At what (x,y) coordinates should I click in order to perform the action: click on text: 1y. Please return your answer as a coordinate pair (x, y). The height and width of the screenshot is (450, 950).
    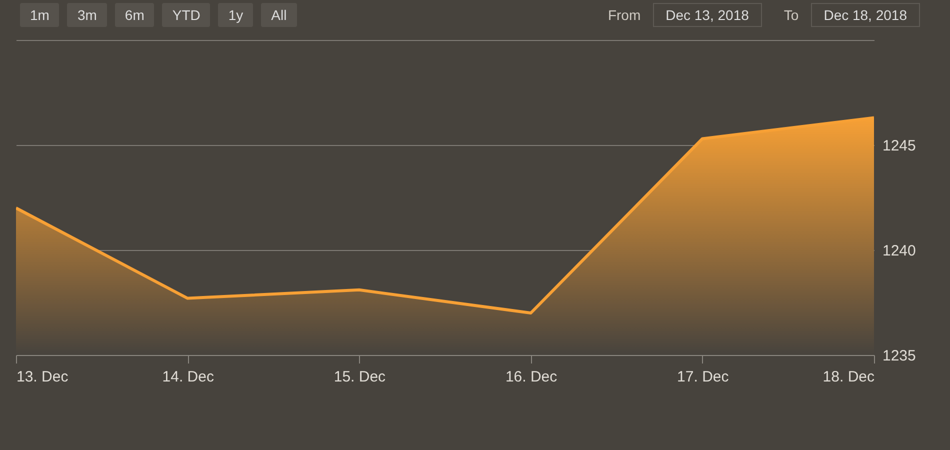
    Looking at the image, I should click on (236, 15).